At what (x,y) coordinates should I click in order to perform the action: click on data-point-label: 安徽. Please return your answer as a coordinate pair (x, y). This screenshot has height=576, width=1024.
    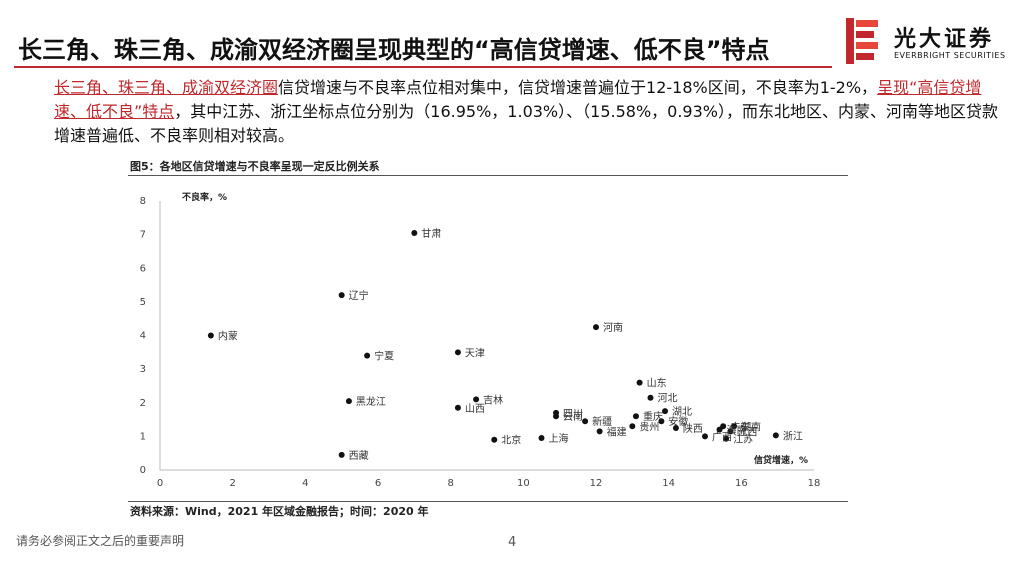
    Looking at the image, I should click on (678, 421).